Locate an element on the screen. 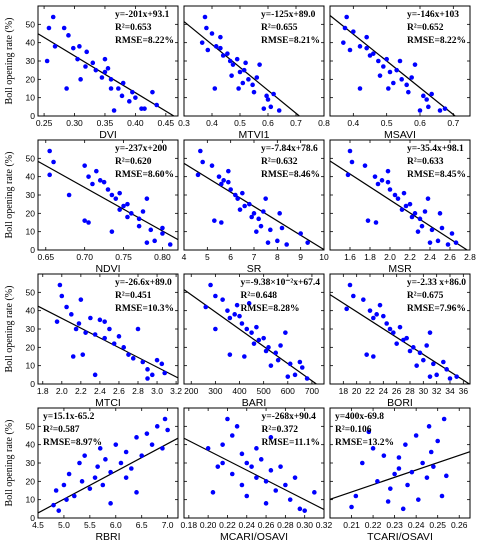  x-axis-label: SR is located at coordinates (254, 269).